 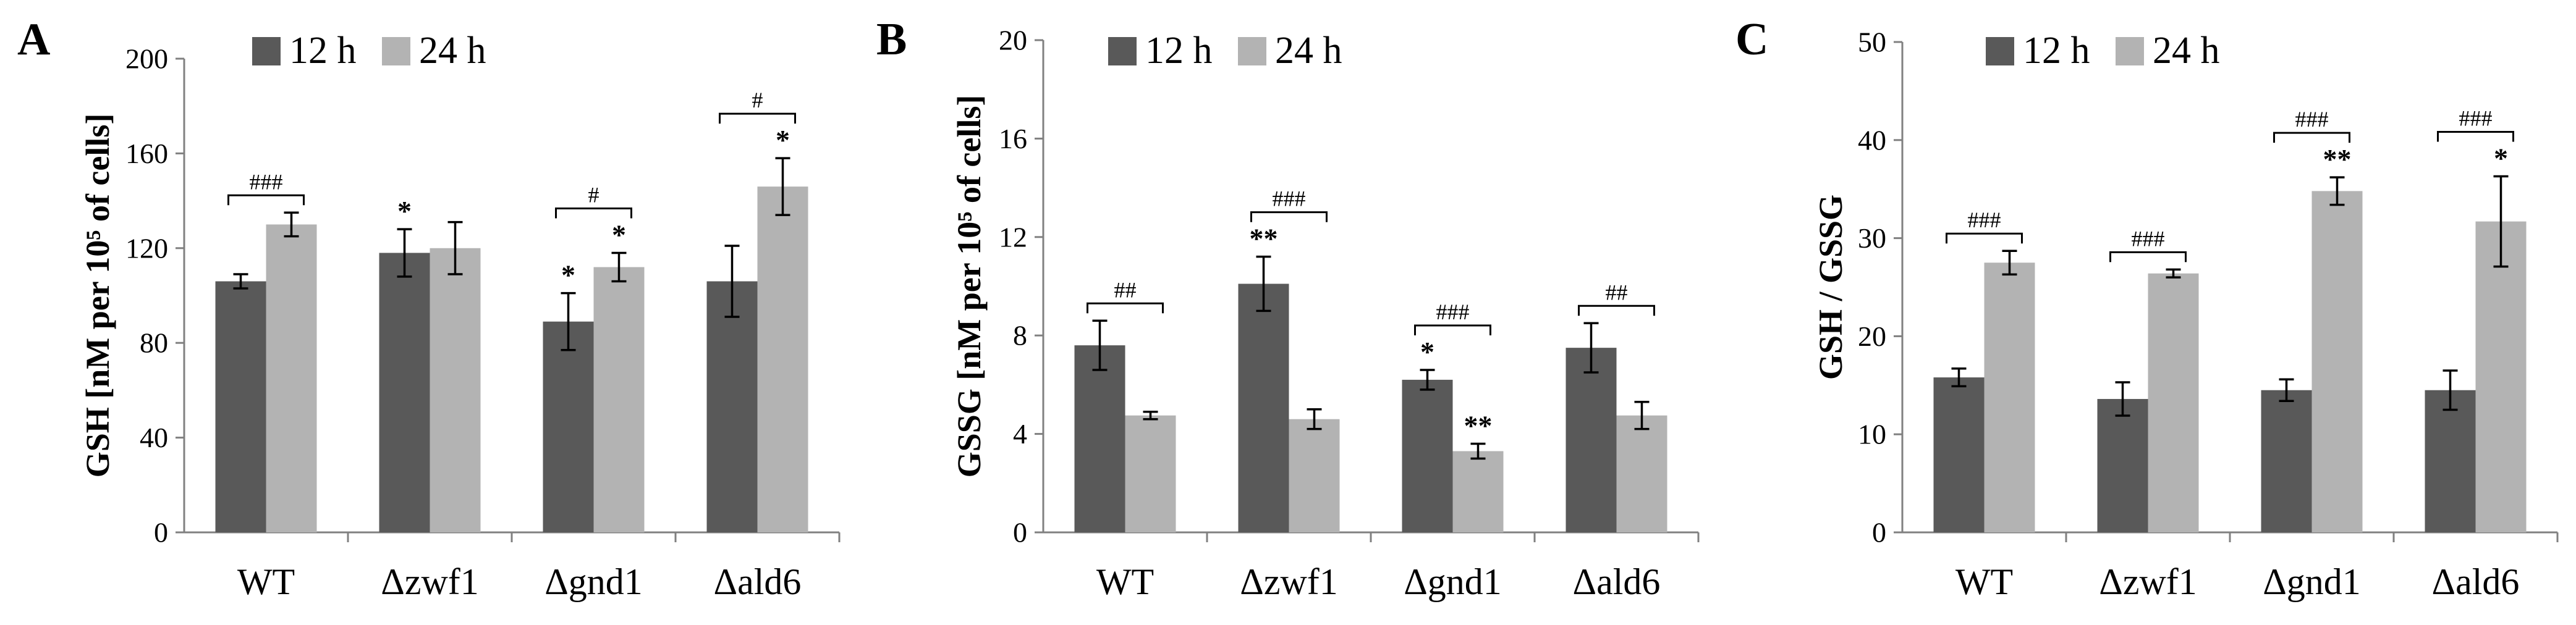 What do you see at coordinates (154, 343) in the screenshot?
I see `y-tick-label: 80` at bounding box center [154, 343].